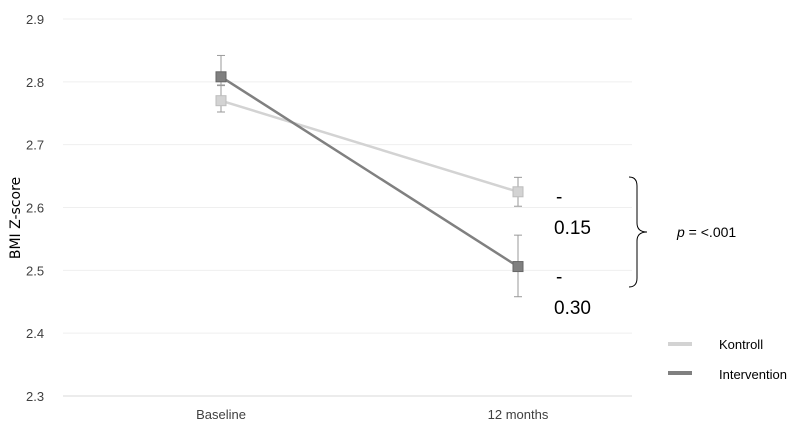 The image size is (801, 427). What do you see at coordinates (369, 146) in the screenshot?
I see `line-kontroll` at bounding box center [369, 146].